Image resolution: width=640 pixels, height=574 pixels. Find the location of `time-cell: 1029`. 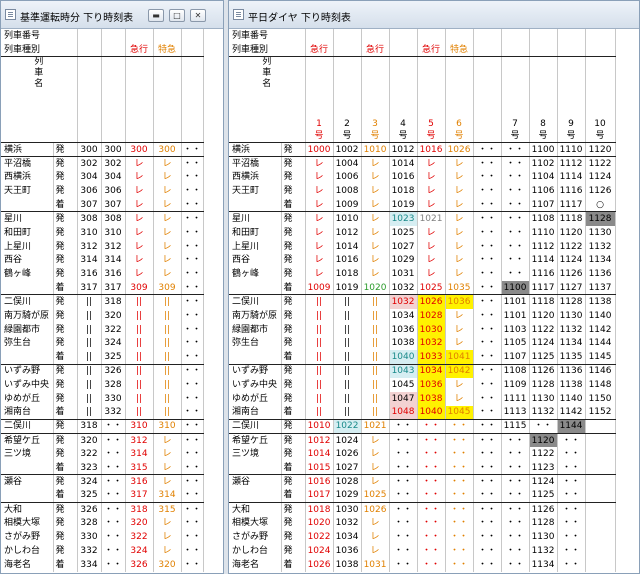

time-cell: 1029 is located at coordinates (403, 260).